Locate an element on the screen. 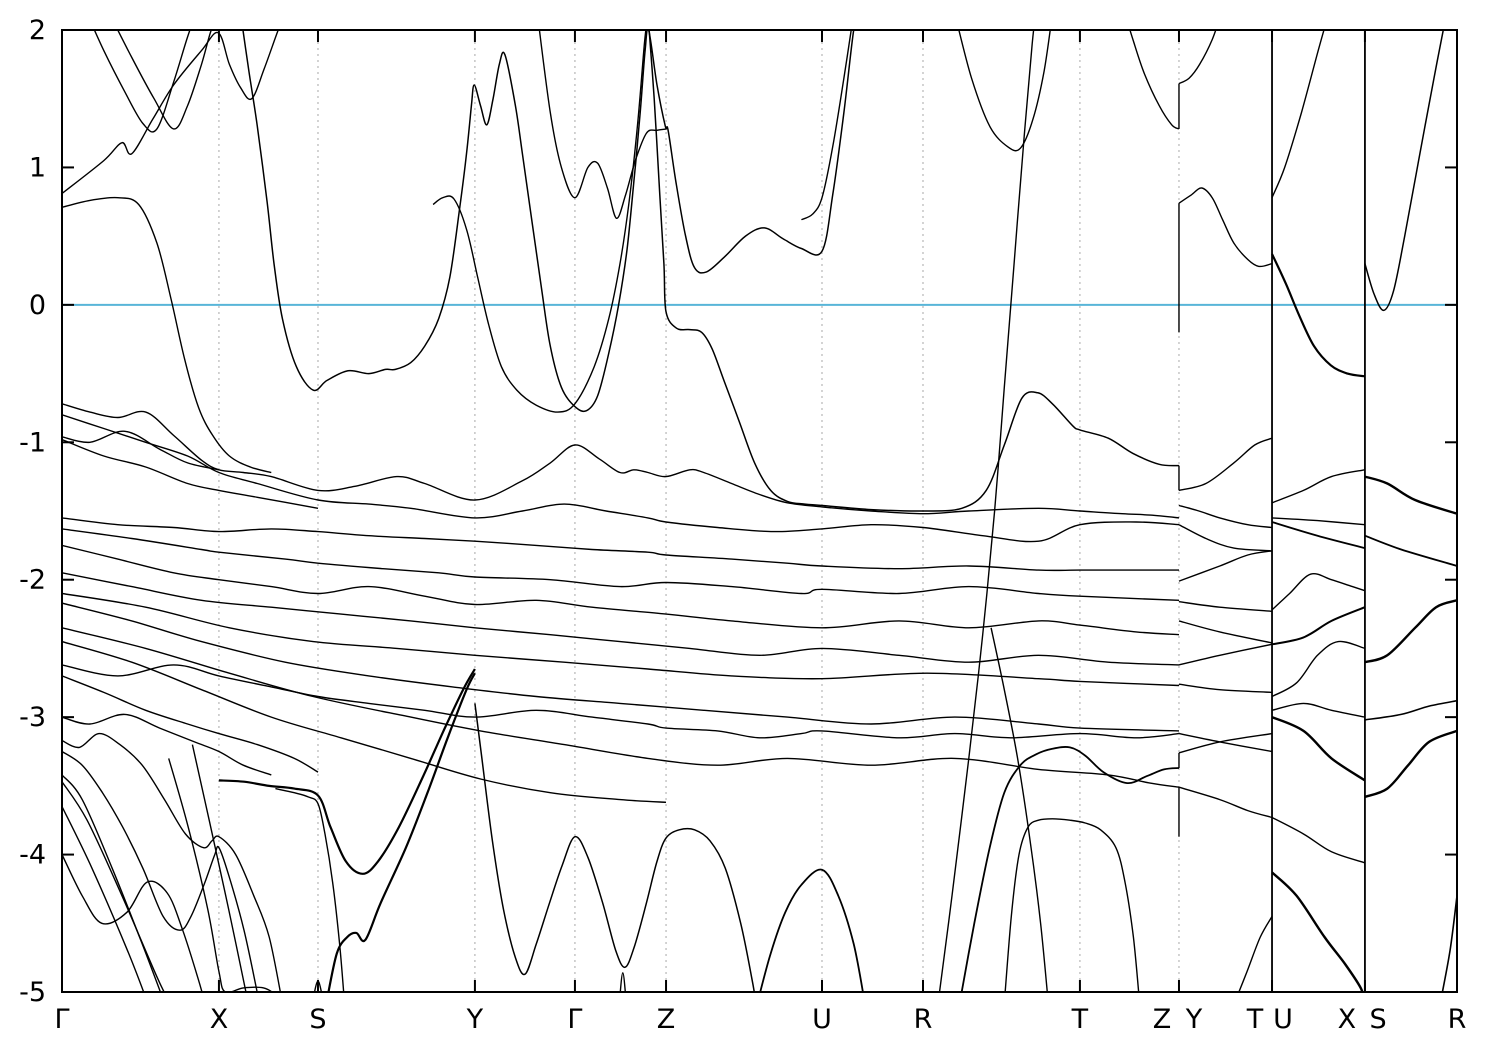 The height and width of the screenshot is (1050, 1500). y-tick-label: 2 is located at coordinates (37, 30).